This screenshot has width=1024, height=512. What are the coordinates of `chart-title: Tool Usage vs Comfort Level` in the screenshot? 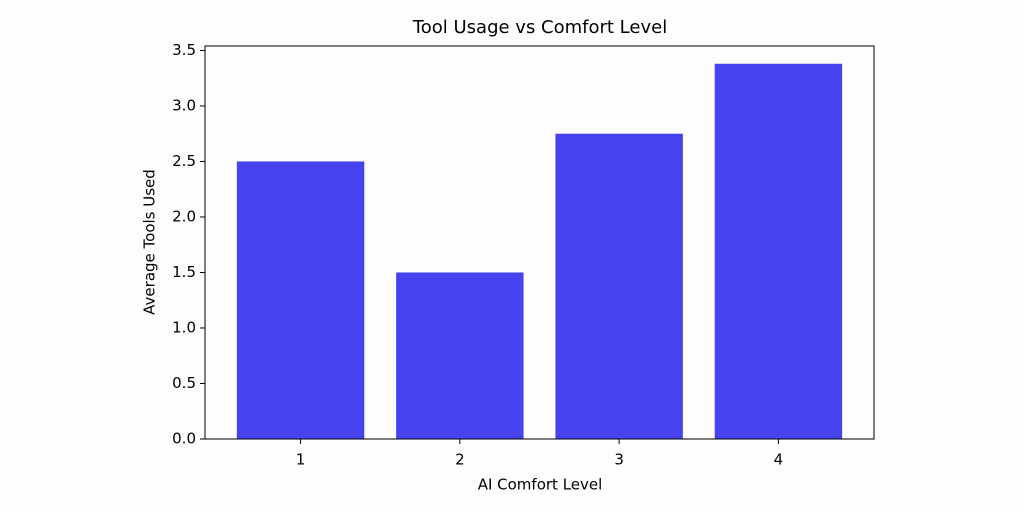 It's located at (539, 27).